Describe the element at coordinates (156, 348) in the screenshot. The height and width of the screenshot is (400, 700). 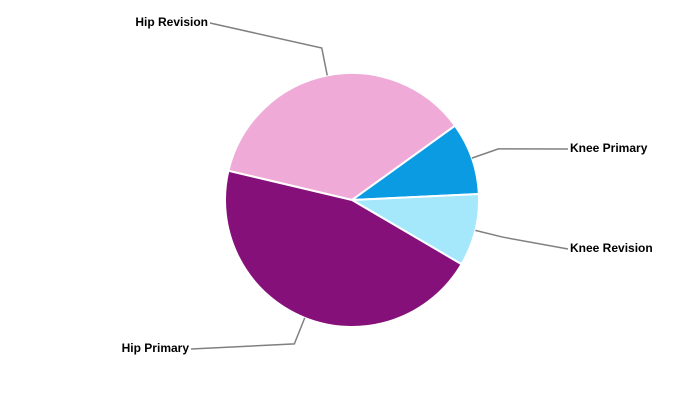
I see `slice-label: Hip Primary` at that location.